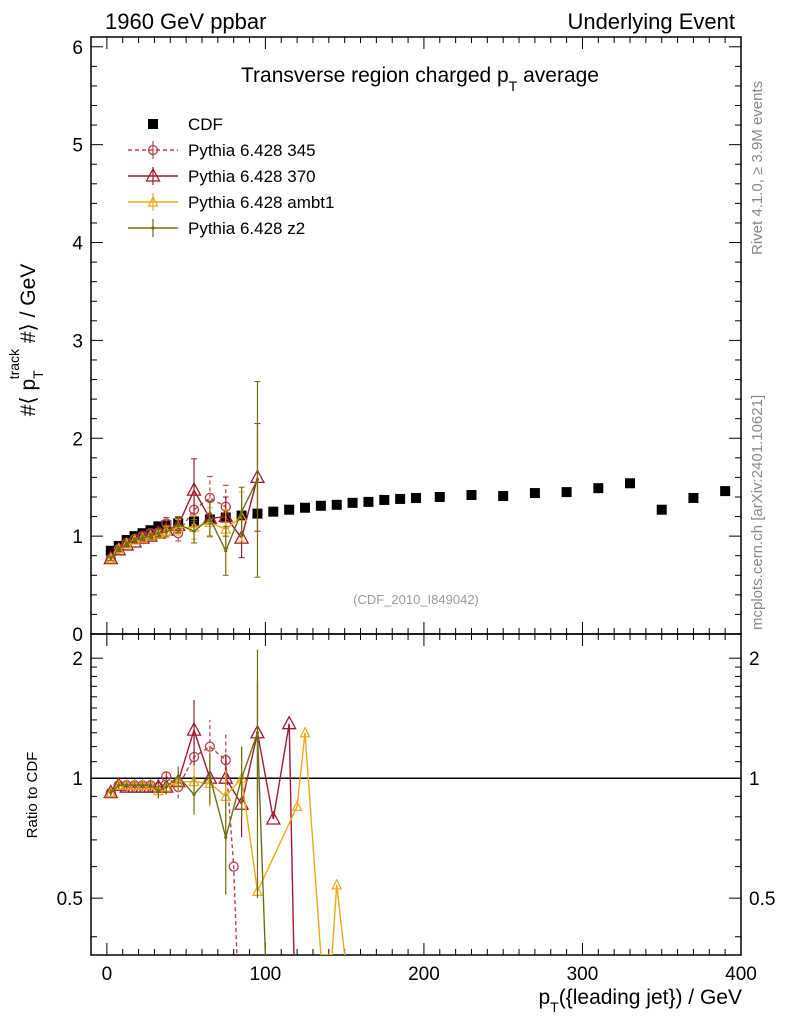 This screenshot has width=786, height=1024. I want to click on main-y-tick-label: 2, so click(77, 439).